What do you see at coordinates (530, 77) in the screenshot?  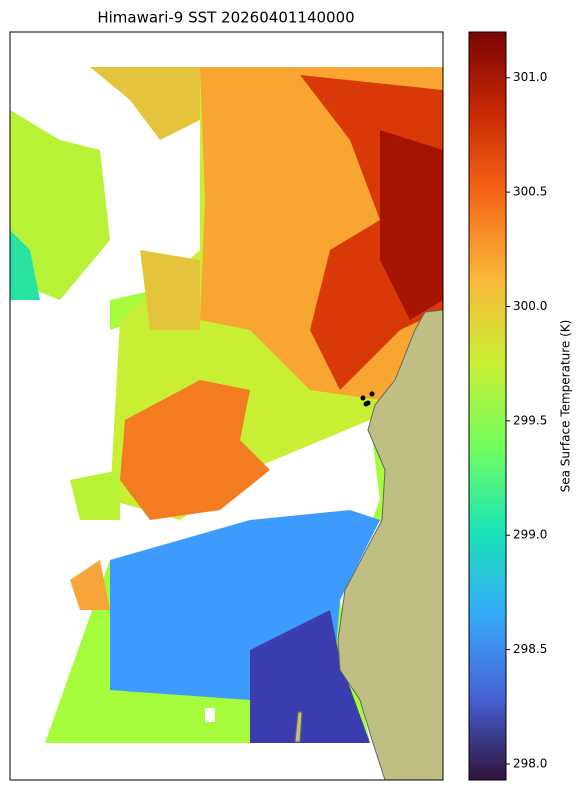 I see `colorbar-tick-label: 301.0` at bounding box center [530, 77].